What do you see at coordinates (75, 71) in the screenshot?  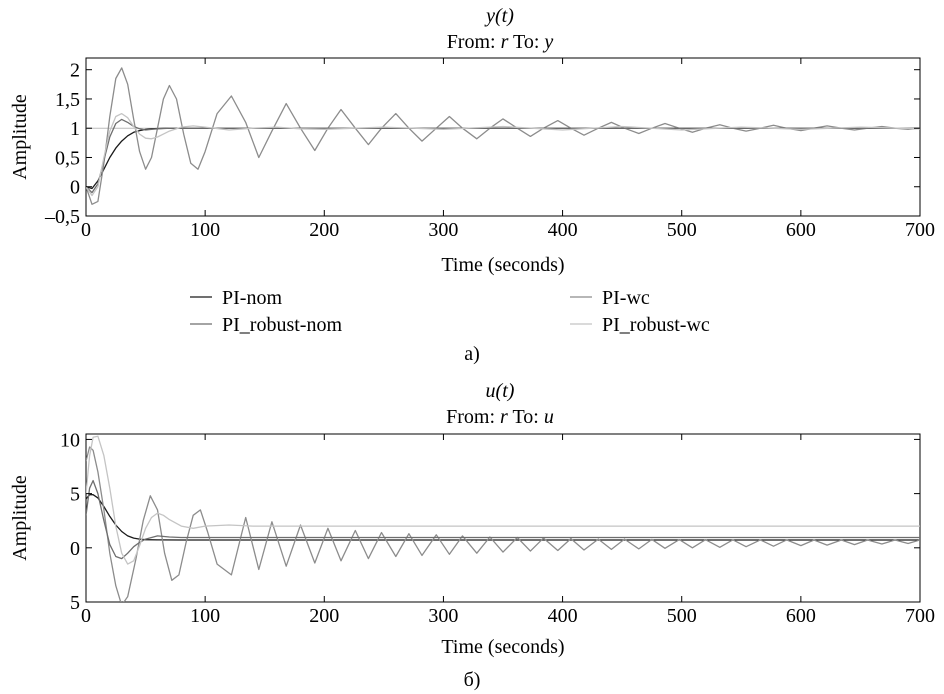 I see `y-tick-label: 2` at bounding box center [75, 71].